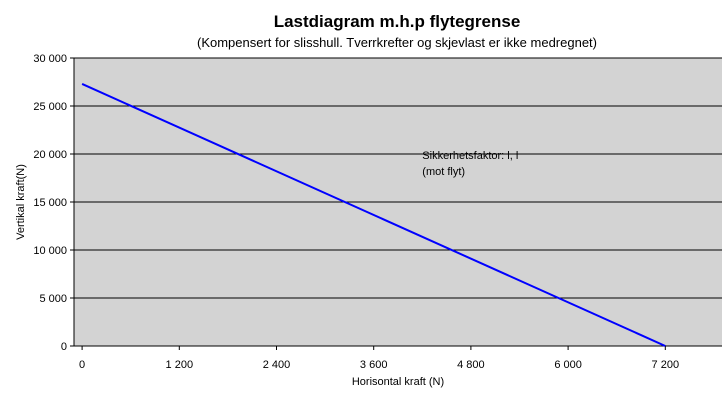 The image size is (728, 400). I want to click on annotation-text: Sikkerhetsfaktor: l, l, so click(470, 156).